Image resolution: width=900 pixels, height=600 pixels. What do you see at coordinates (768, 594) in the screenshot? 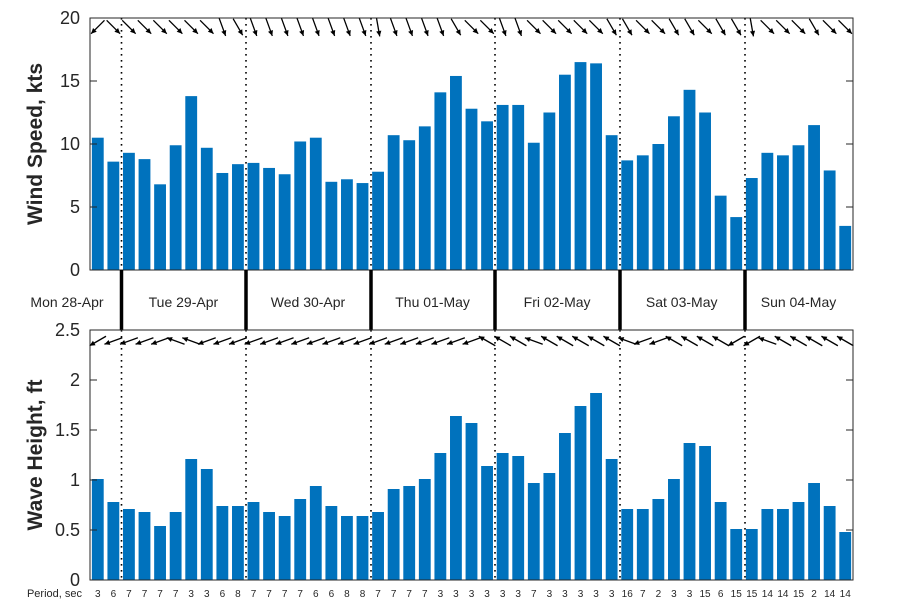
I see `period-value: 14` at bounding box center [768, 594].